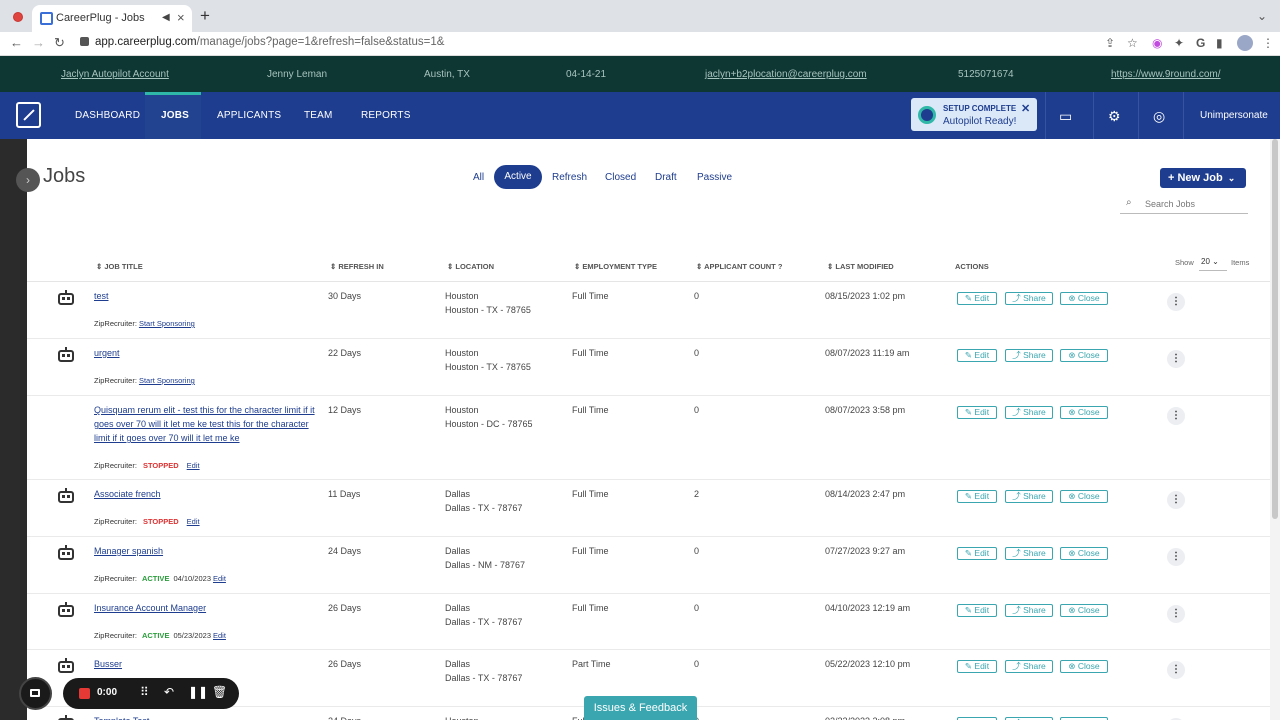 Image resolution: width=1280 pixels, height=720 pixels. I want to click on sidebar-icon: ▮, so click(1219, 43).